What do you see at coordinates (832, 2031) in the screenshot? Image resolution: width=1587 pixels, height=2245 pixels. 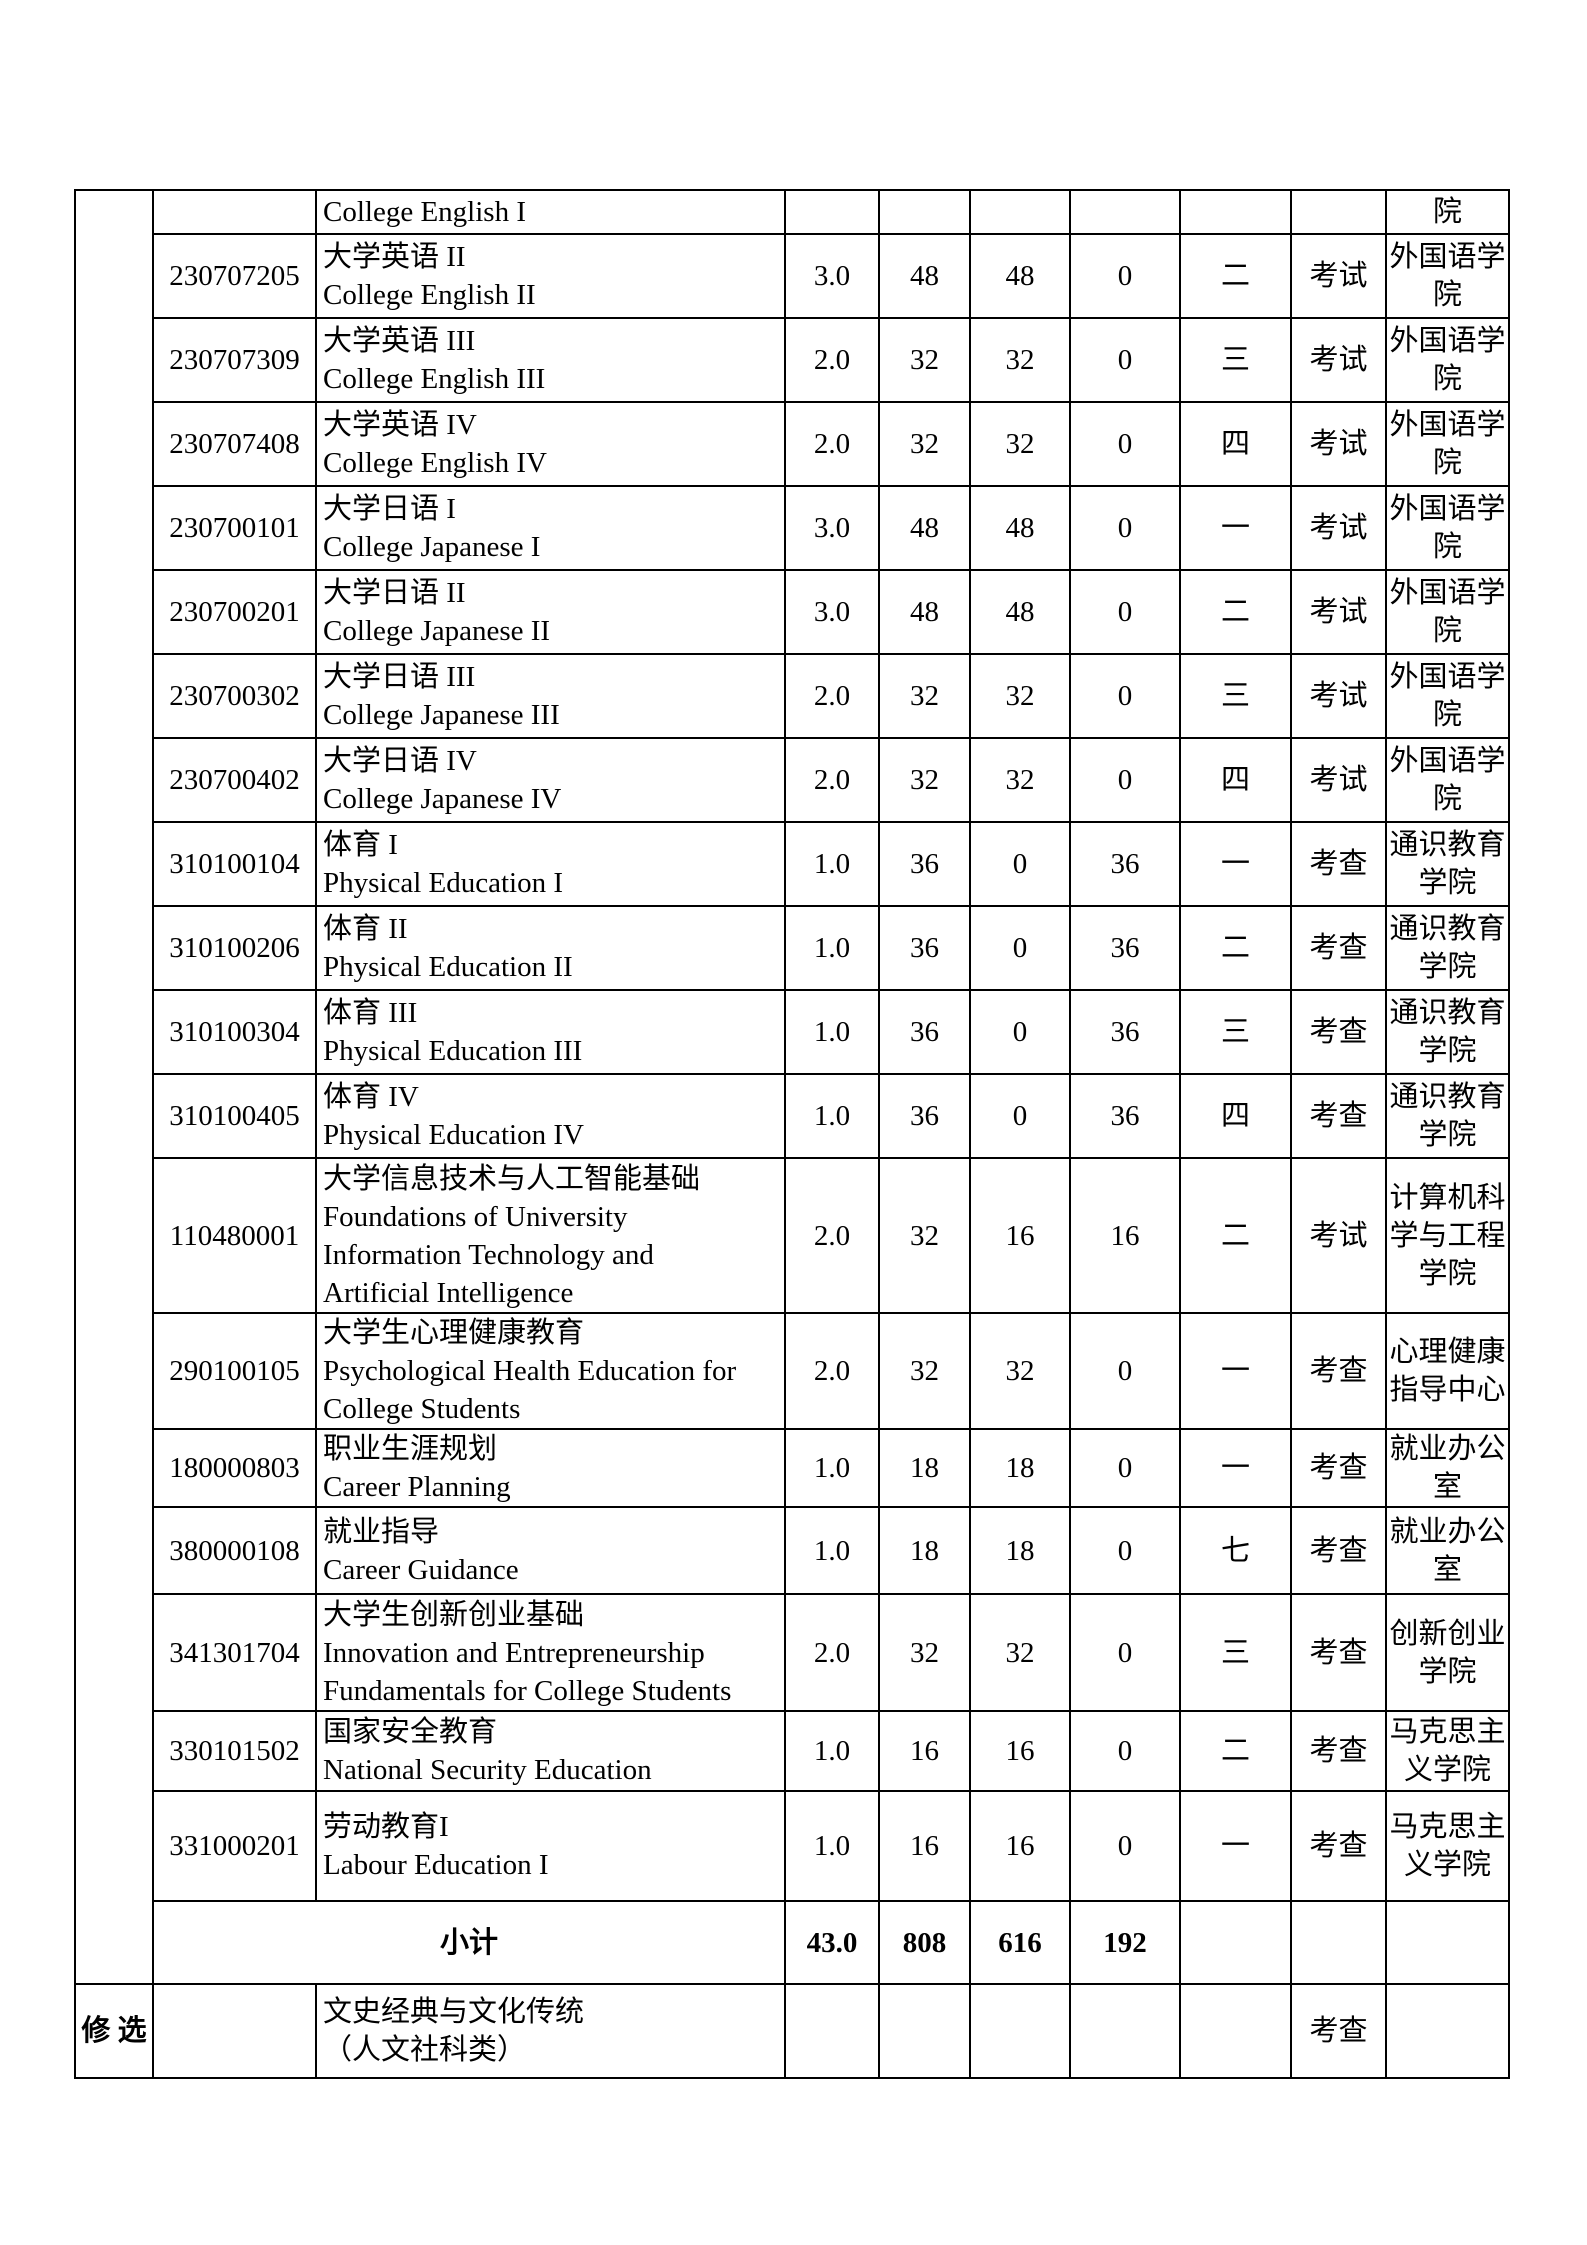 I see `credits-cell` at bounding box center [832, 2031].